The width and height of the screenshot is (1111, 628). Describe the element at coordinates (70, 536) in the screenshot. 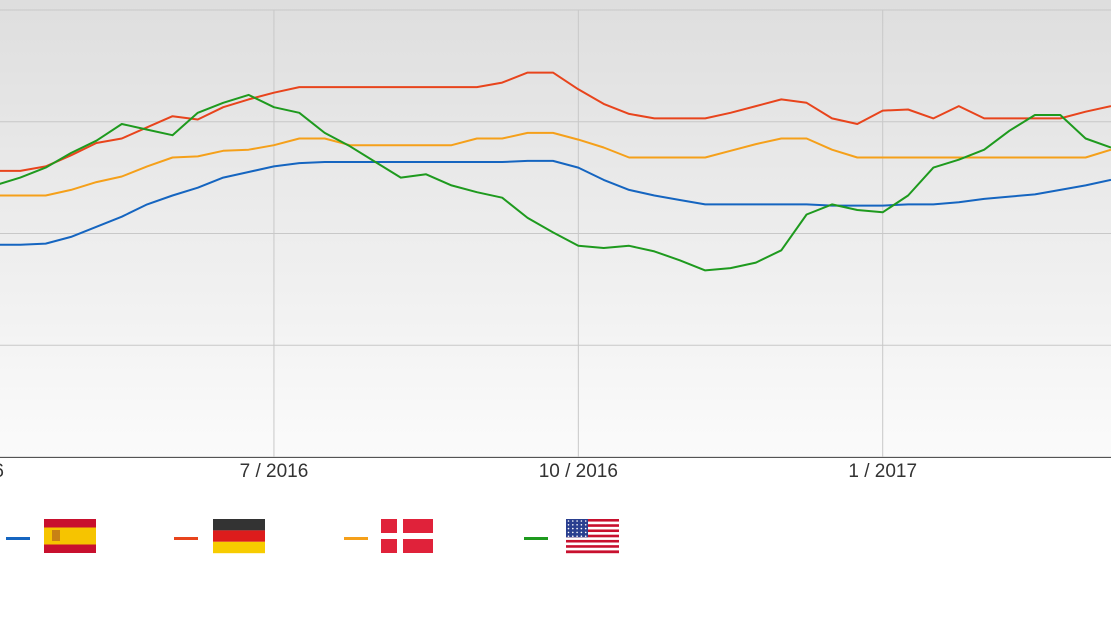

I see `flag-spain` at that location.